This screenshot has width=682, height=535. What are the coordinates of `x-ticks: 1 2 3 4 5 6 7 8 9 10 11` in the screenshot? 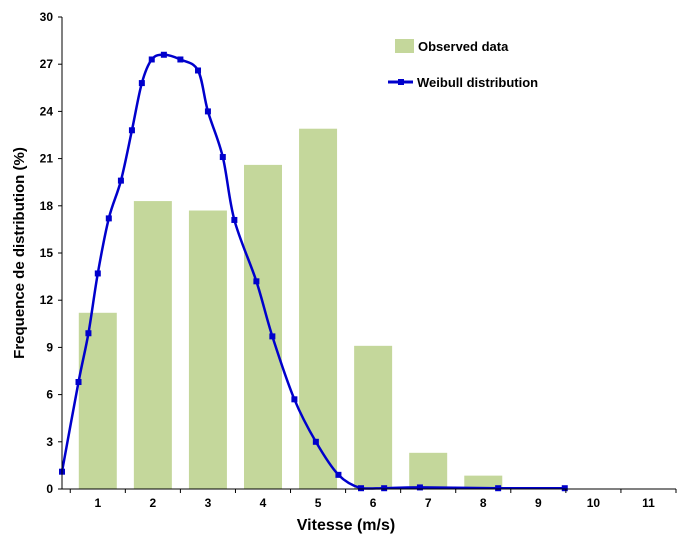 It's located at (373, 499).